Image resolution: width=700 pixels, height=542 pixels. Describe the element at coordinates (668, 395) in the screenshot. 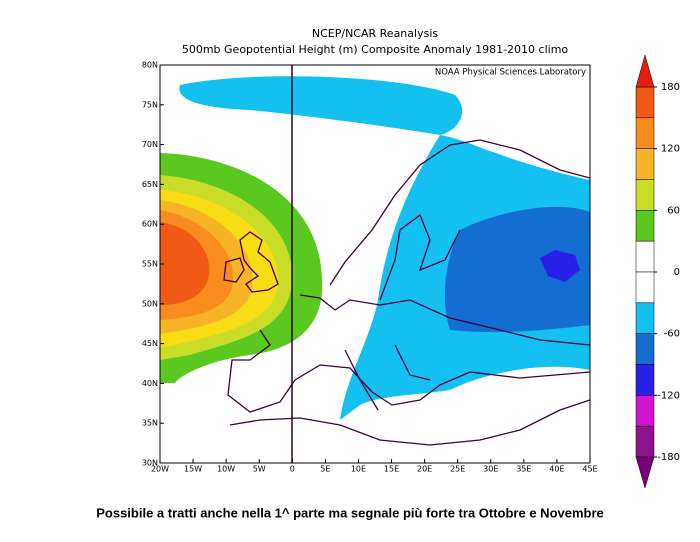

I see `colorbar-label: -120` at that location.